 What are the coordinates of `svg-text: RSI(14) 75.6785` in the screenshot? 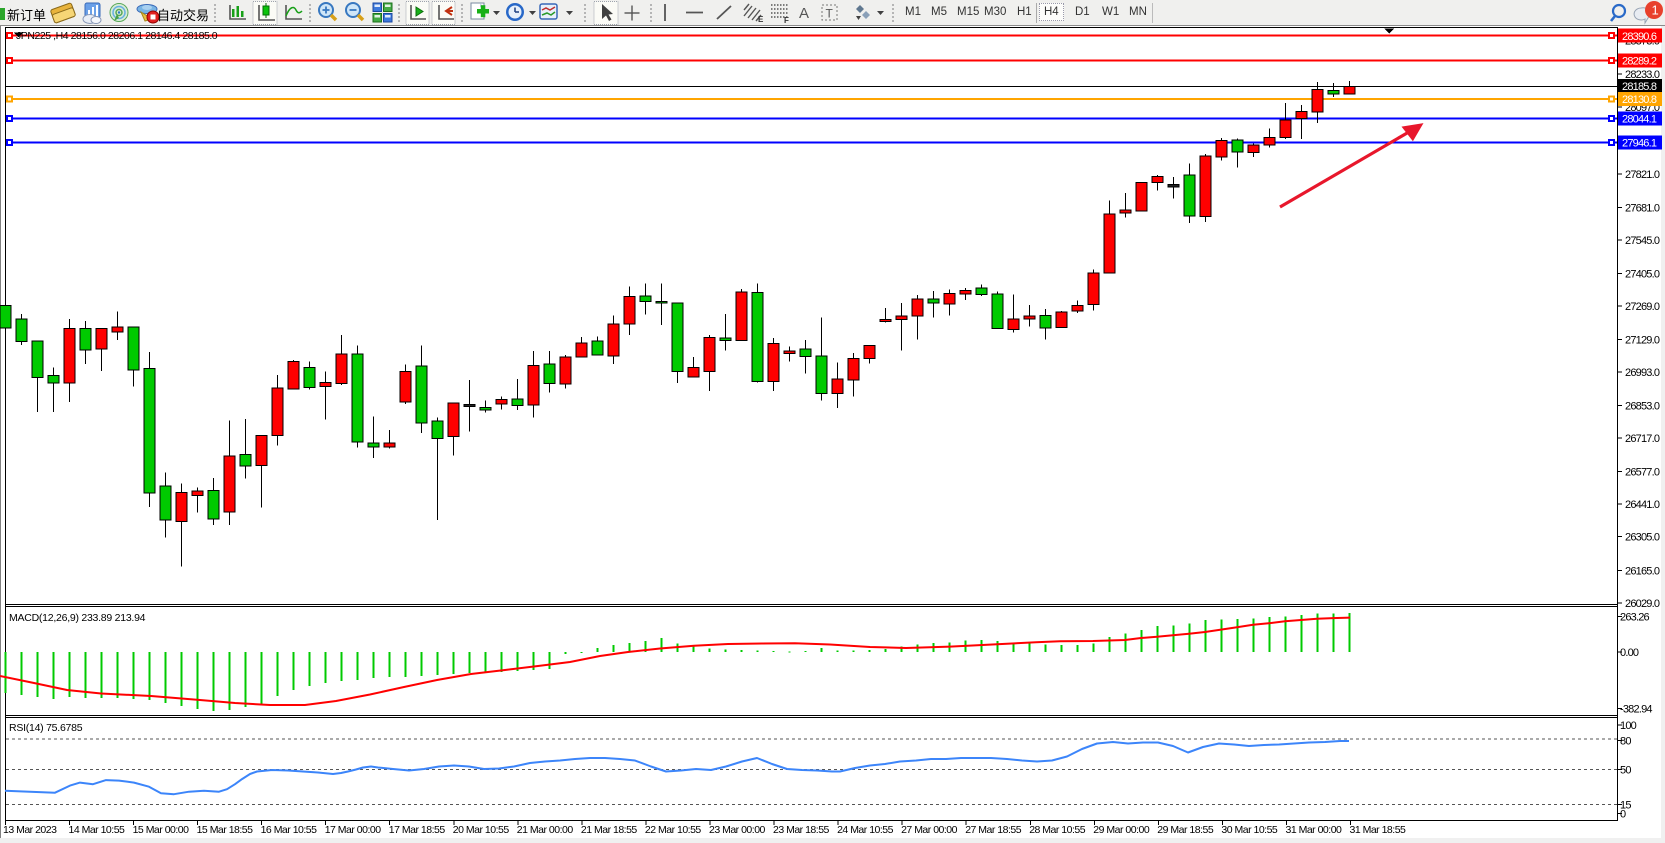 It's located at (46, 728).